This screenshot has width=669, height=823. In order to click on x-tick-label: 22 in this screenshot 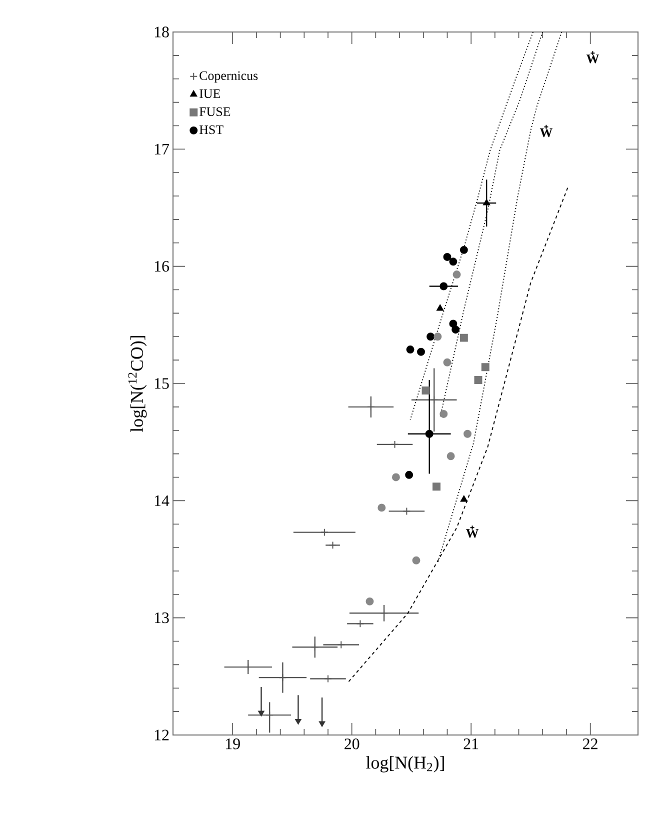, I will do `click(590, 744)`.